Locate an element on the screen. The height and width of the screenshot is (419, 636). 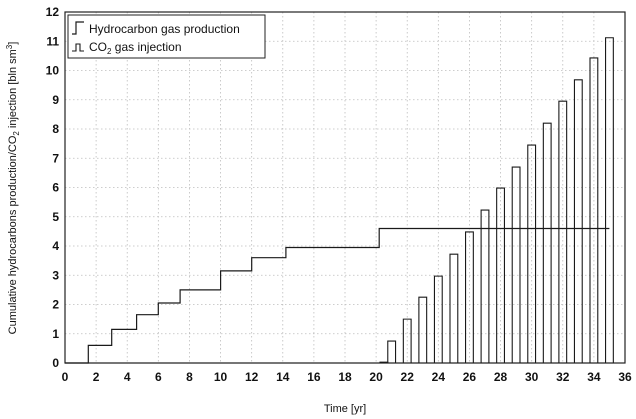
x-axis-label: Time [yr] is located at coordinates (345, 409).